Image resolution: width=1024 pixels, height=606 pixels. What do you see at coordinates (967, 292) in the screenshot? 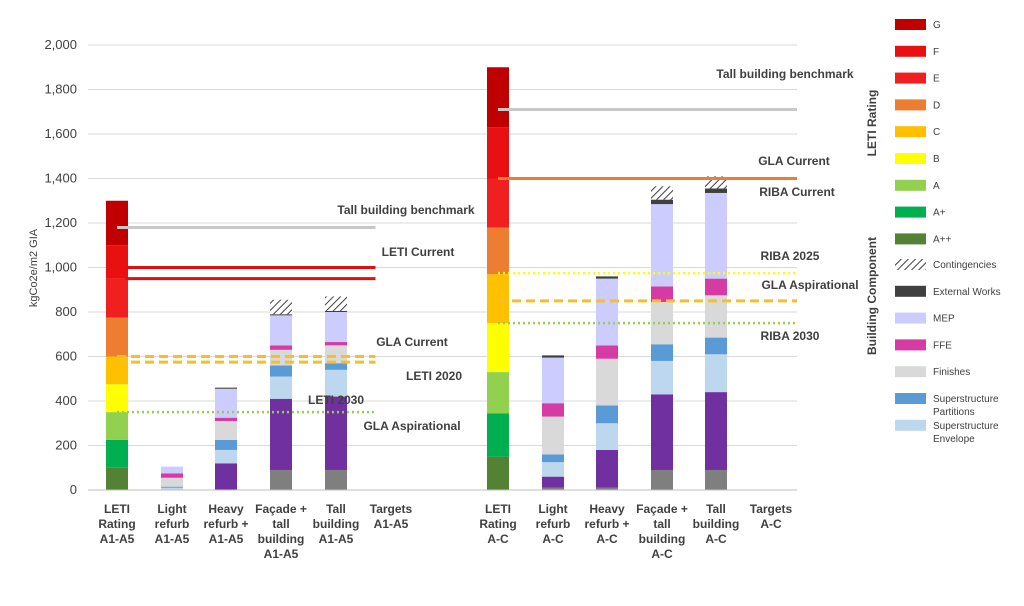
I see `legend-label: External Works` at bounding box center [967, 292].